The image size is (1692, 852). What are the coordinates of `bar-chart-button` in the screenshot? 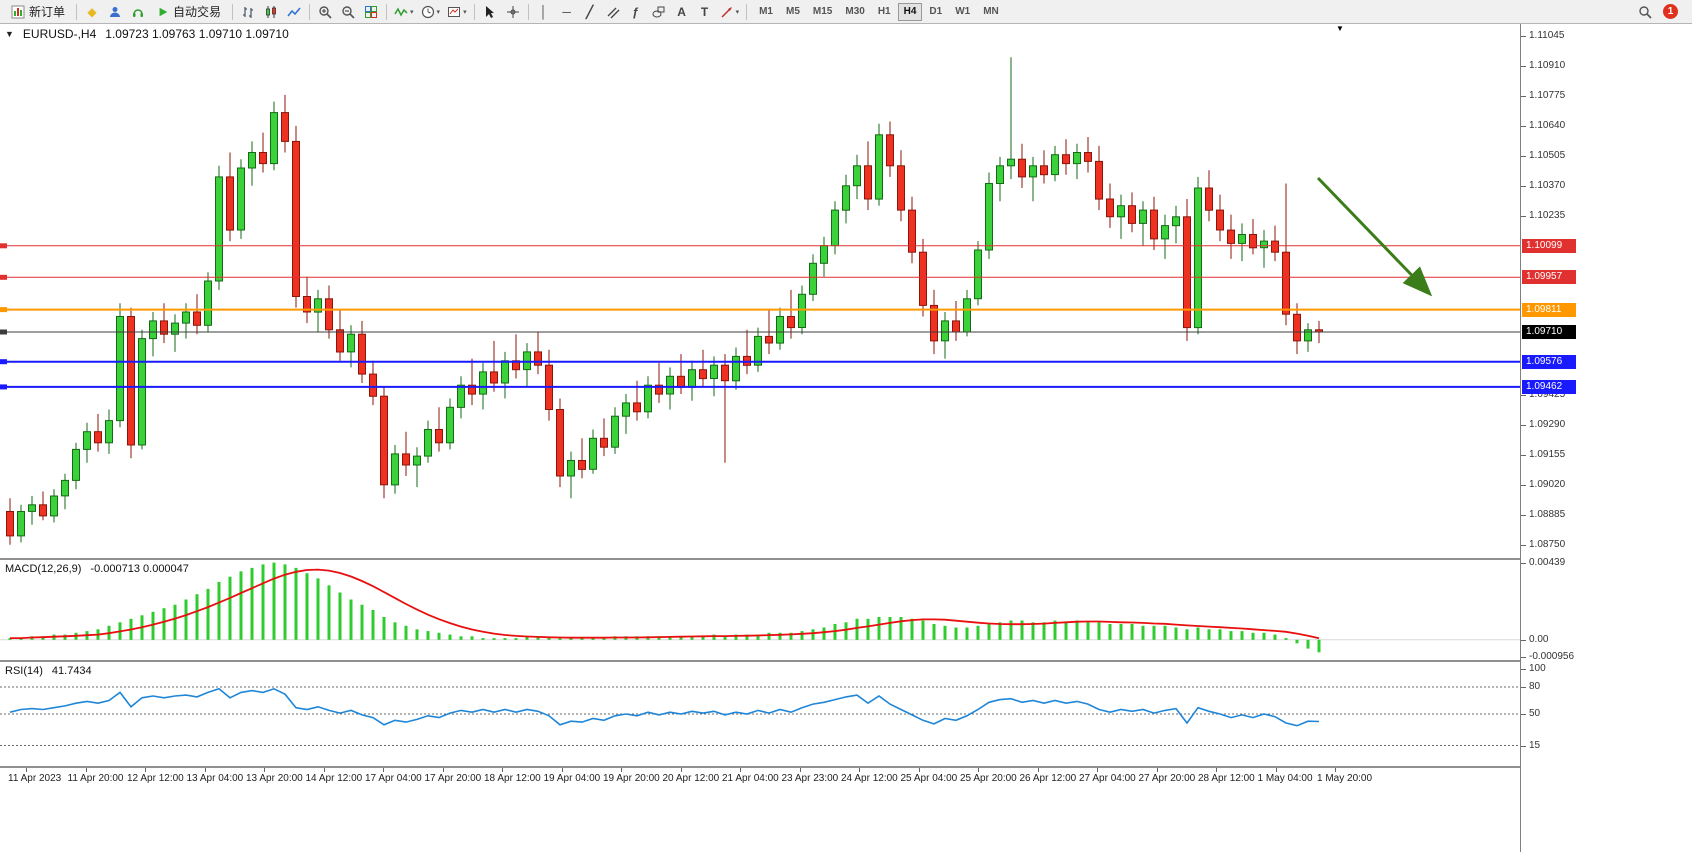 It's located at (248, 12).